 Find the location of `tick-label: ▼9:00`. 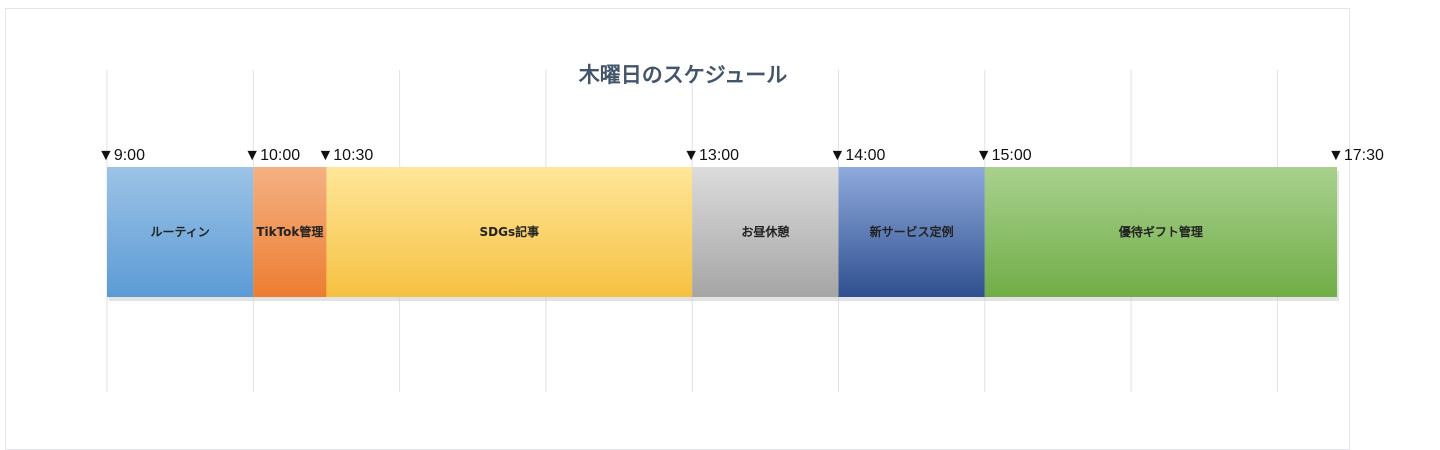

tick-label: ▼9:00 is located at coordinates (121, 155).